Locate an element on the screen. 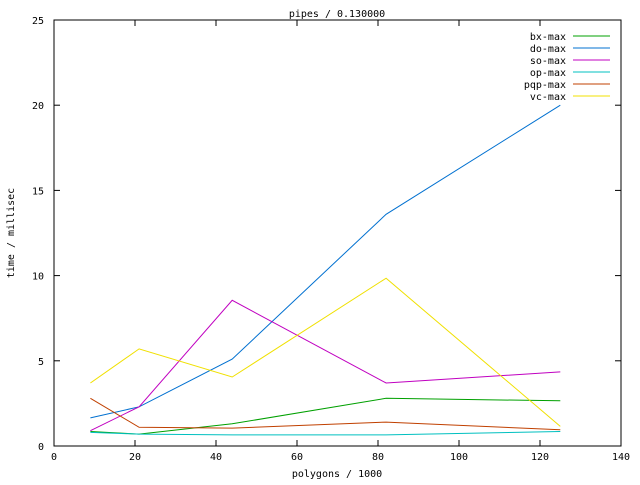 The width and height of the screenshot is (640, 485). y-tick-label: 20 is located at coordinates (38, 106).